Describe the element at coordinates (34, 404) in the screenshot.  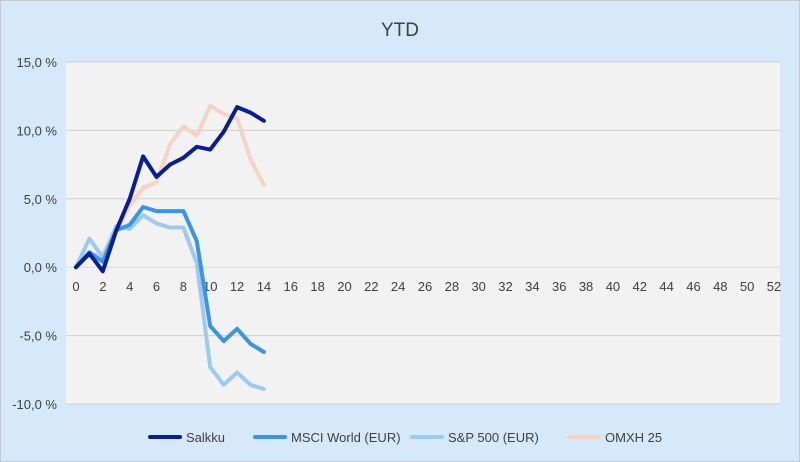
I see `y-tick-label: -10,0 %` at that location.